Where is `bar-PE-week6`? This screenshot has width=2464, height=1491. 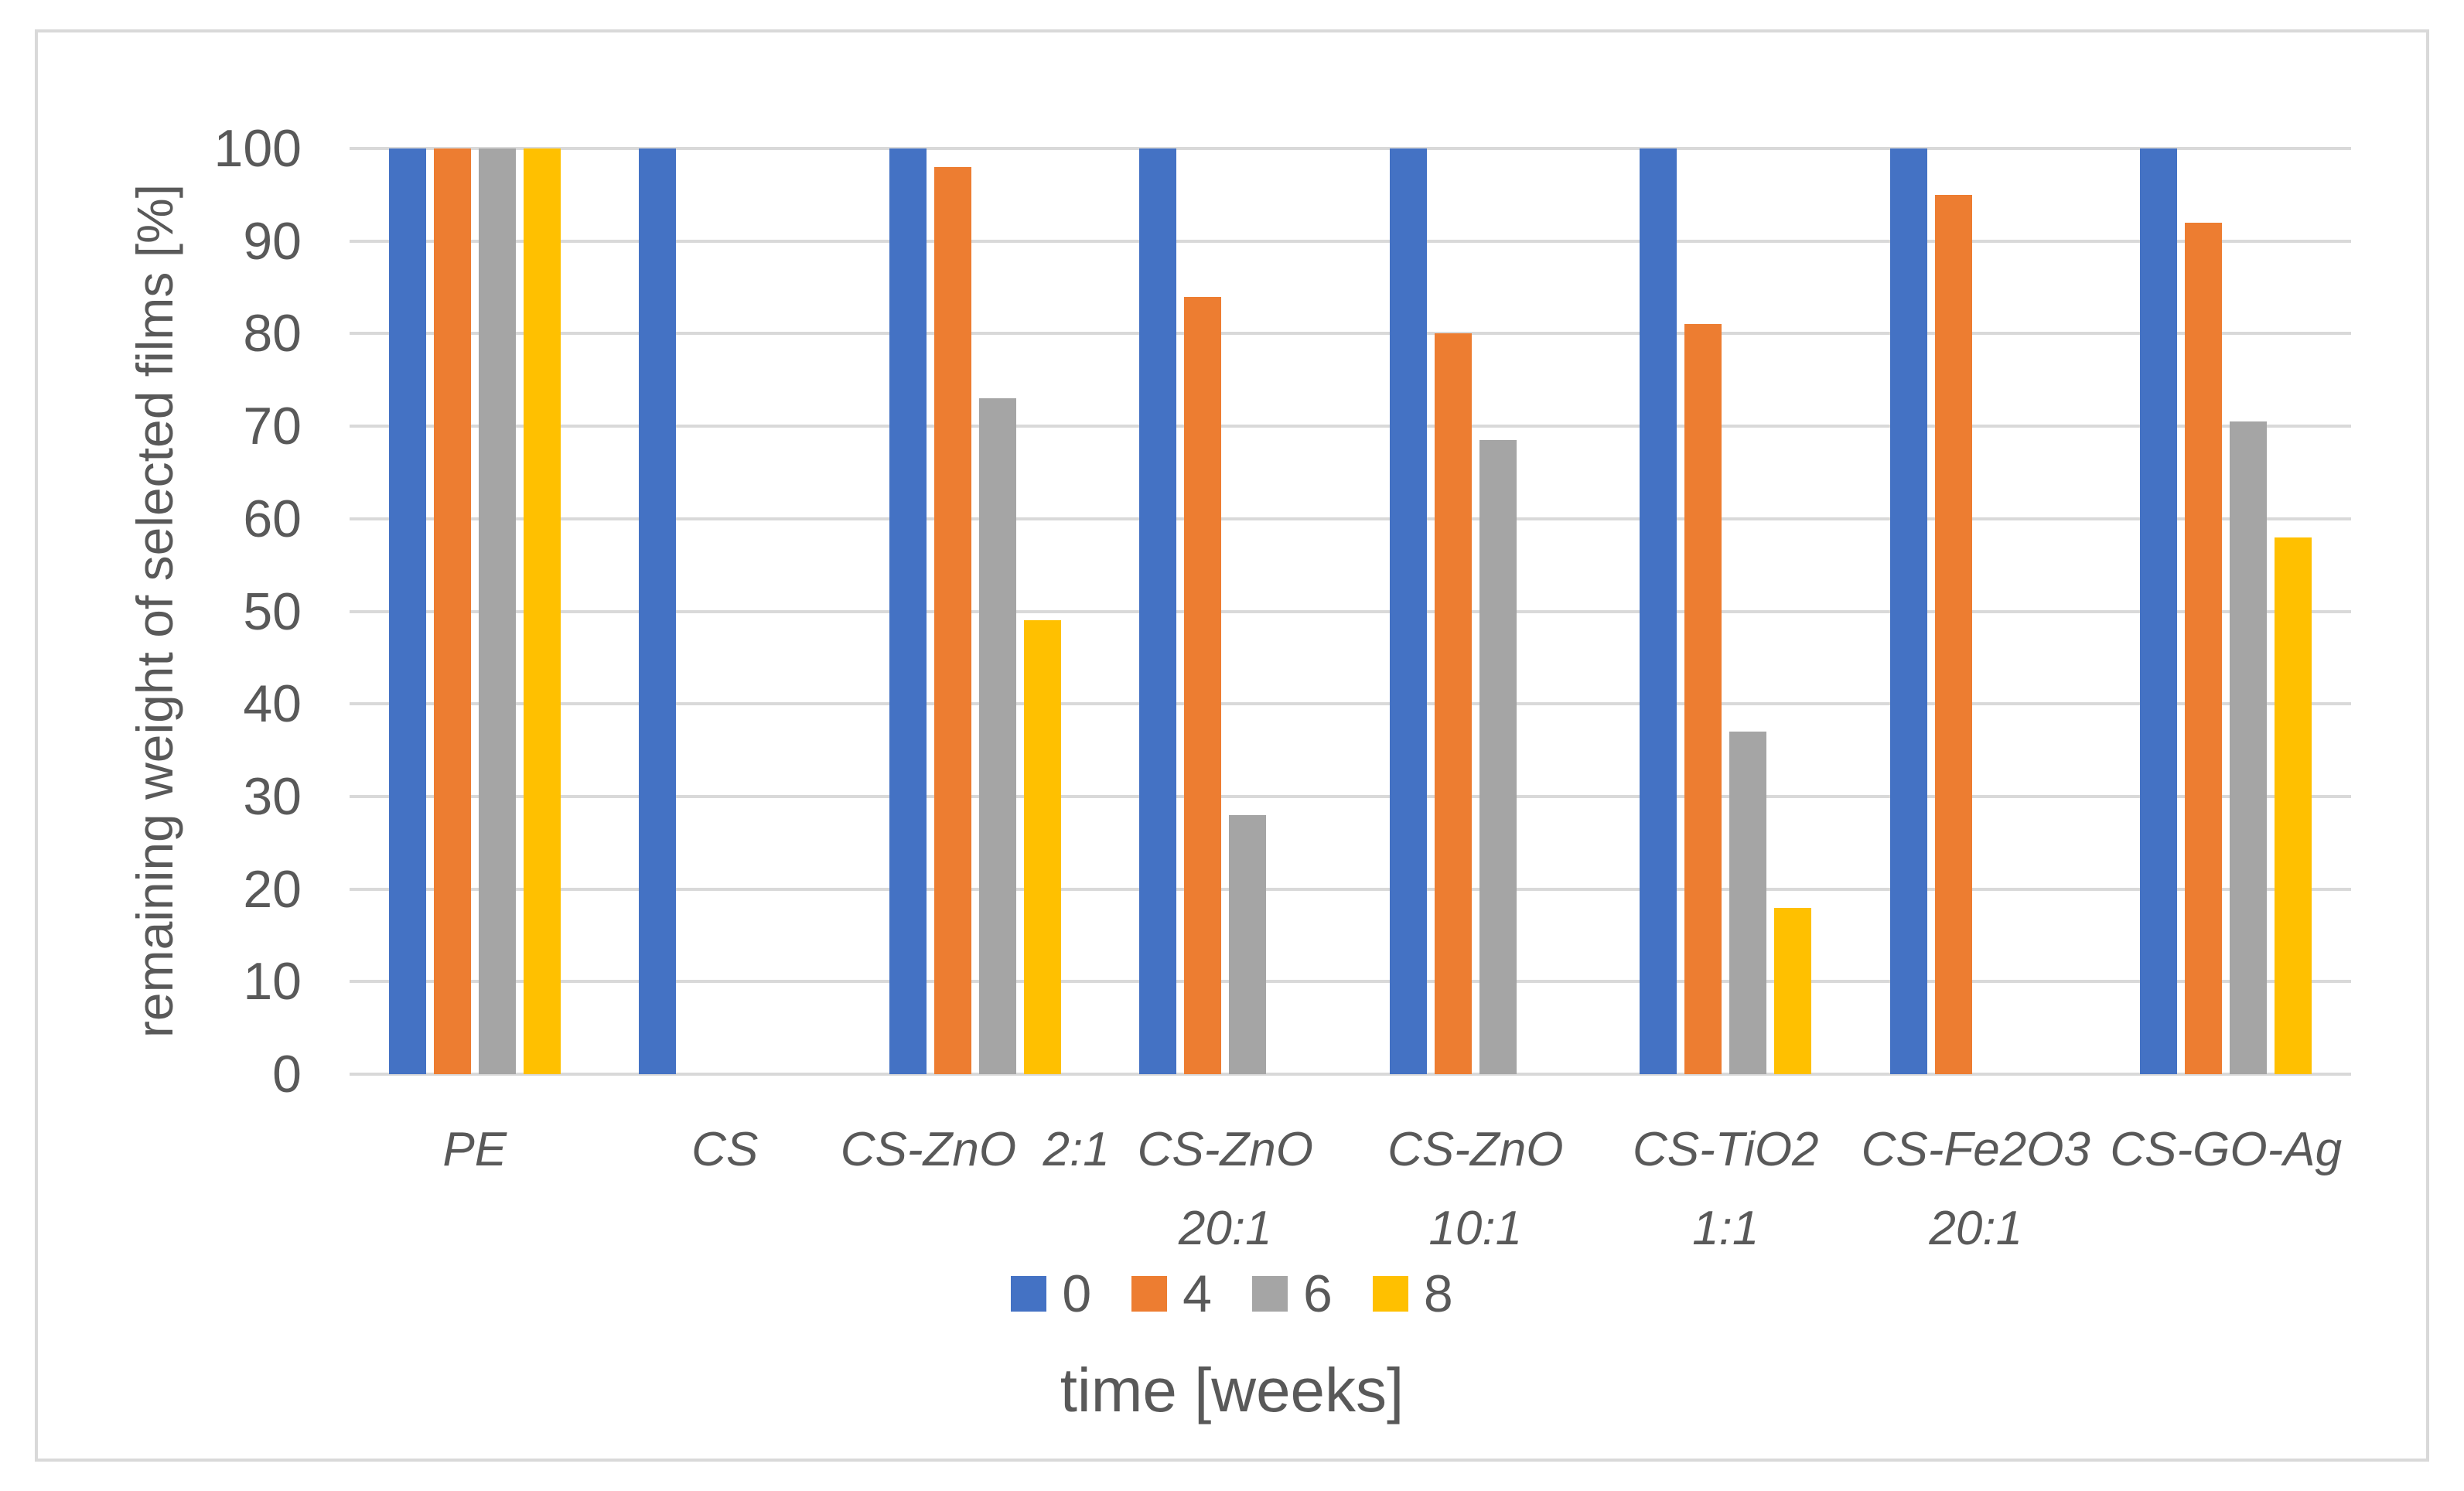
bar-PE-week6 is located at coordinates (497, 611).